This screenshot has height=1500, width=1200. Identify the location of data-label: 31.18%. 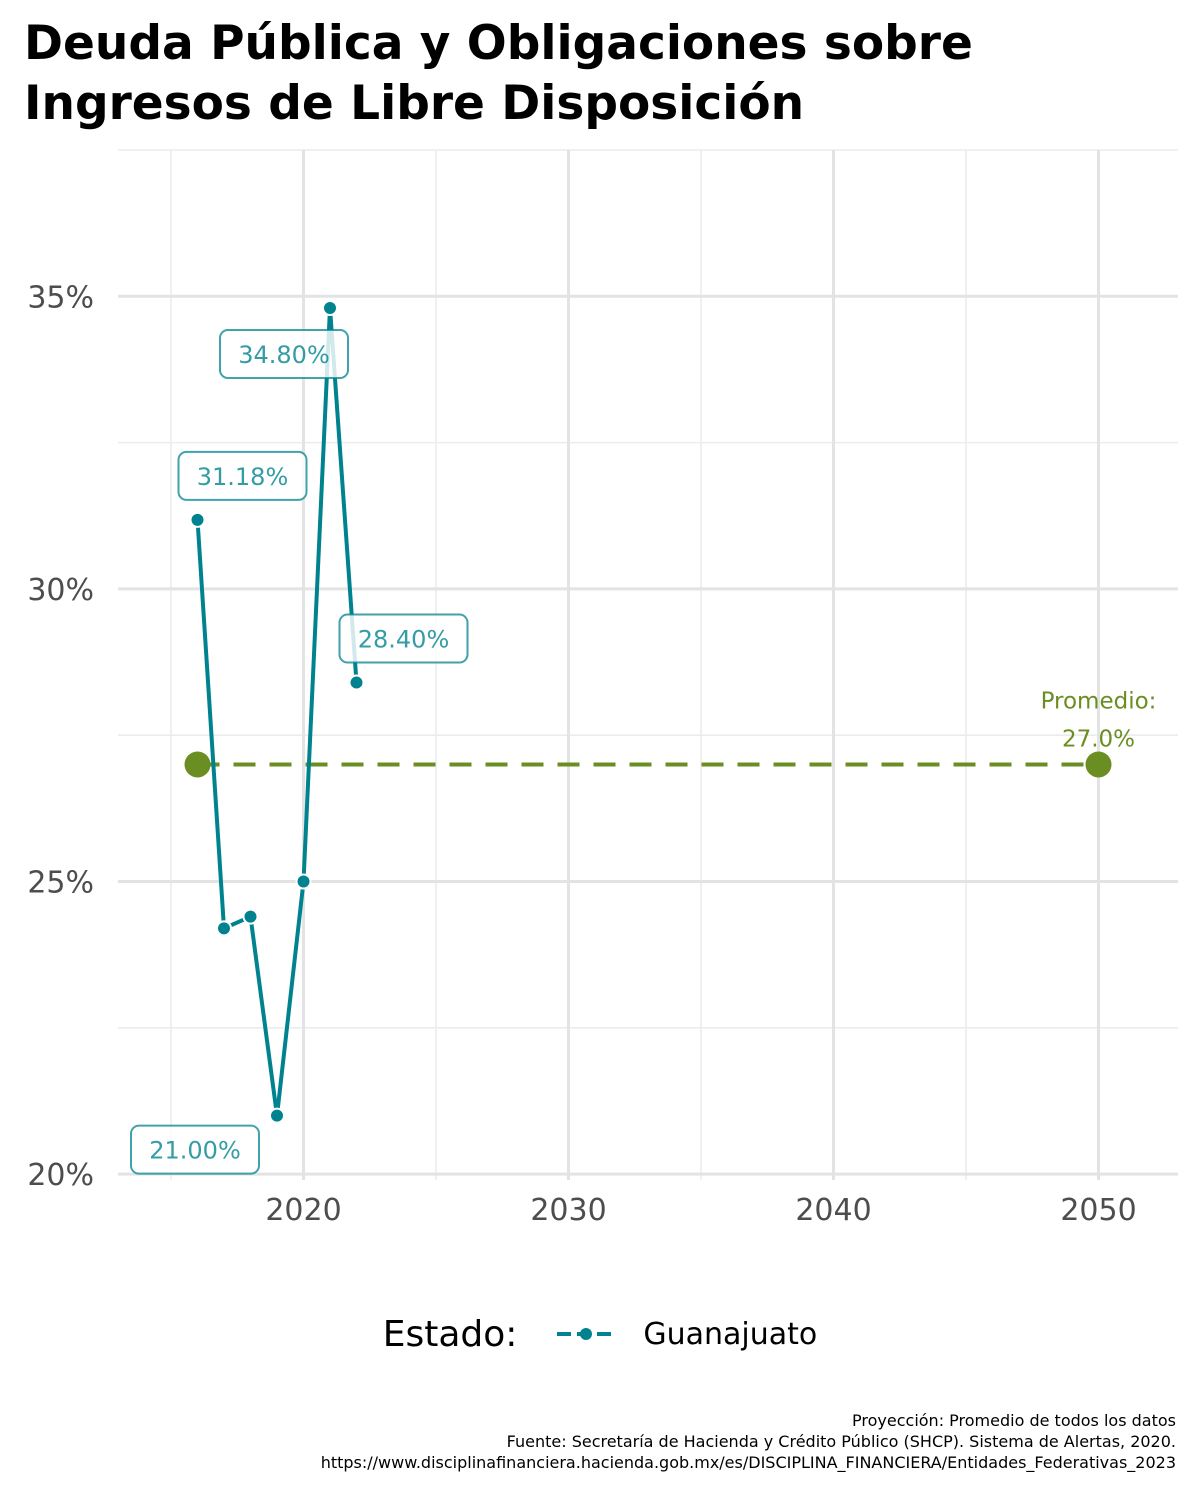
(242, 475).